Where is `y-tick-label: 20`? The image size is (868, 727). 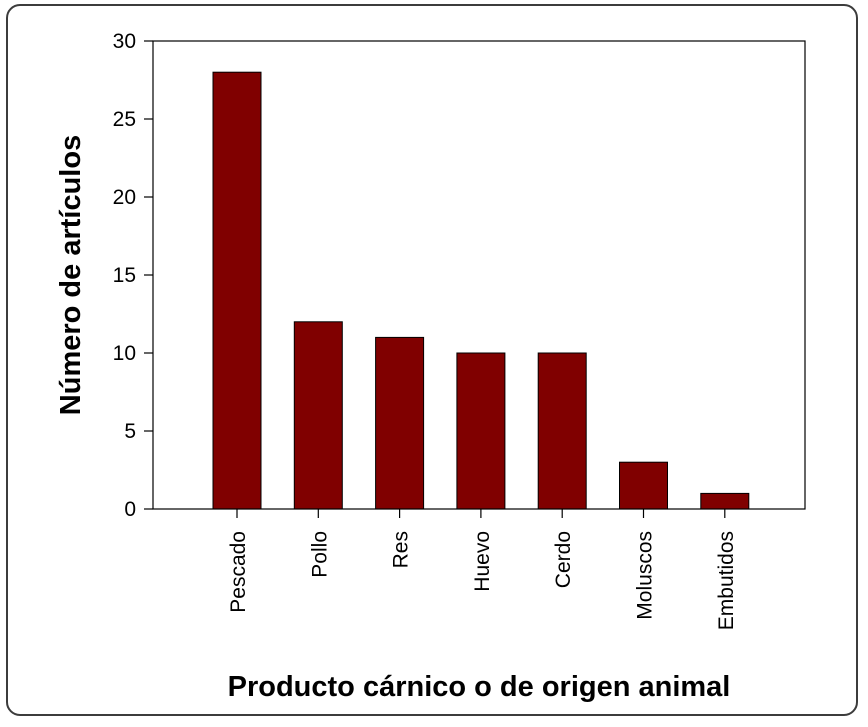
y-tick-label: 20 is located at coordinates (124, 197).